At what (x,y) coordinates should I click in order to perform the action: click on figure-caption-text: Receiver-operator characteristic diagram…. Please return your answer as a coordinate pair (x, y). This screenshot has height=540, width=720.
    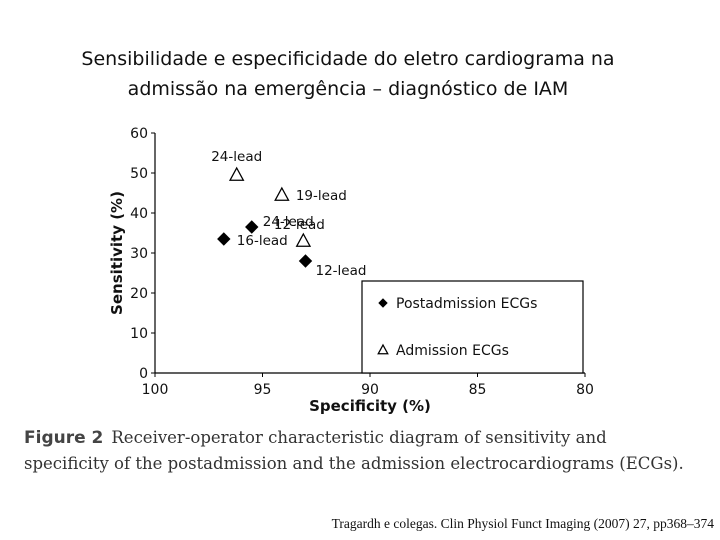
    Looking at the image, I should click on (354, 450).